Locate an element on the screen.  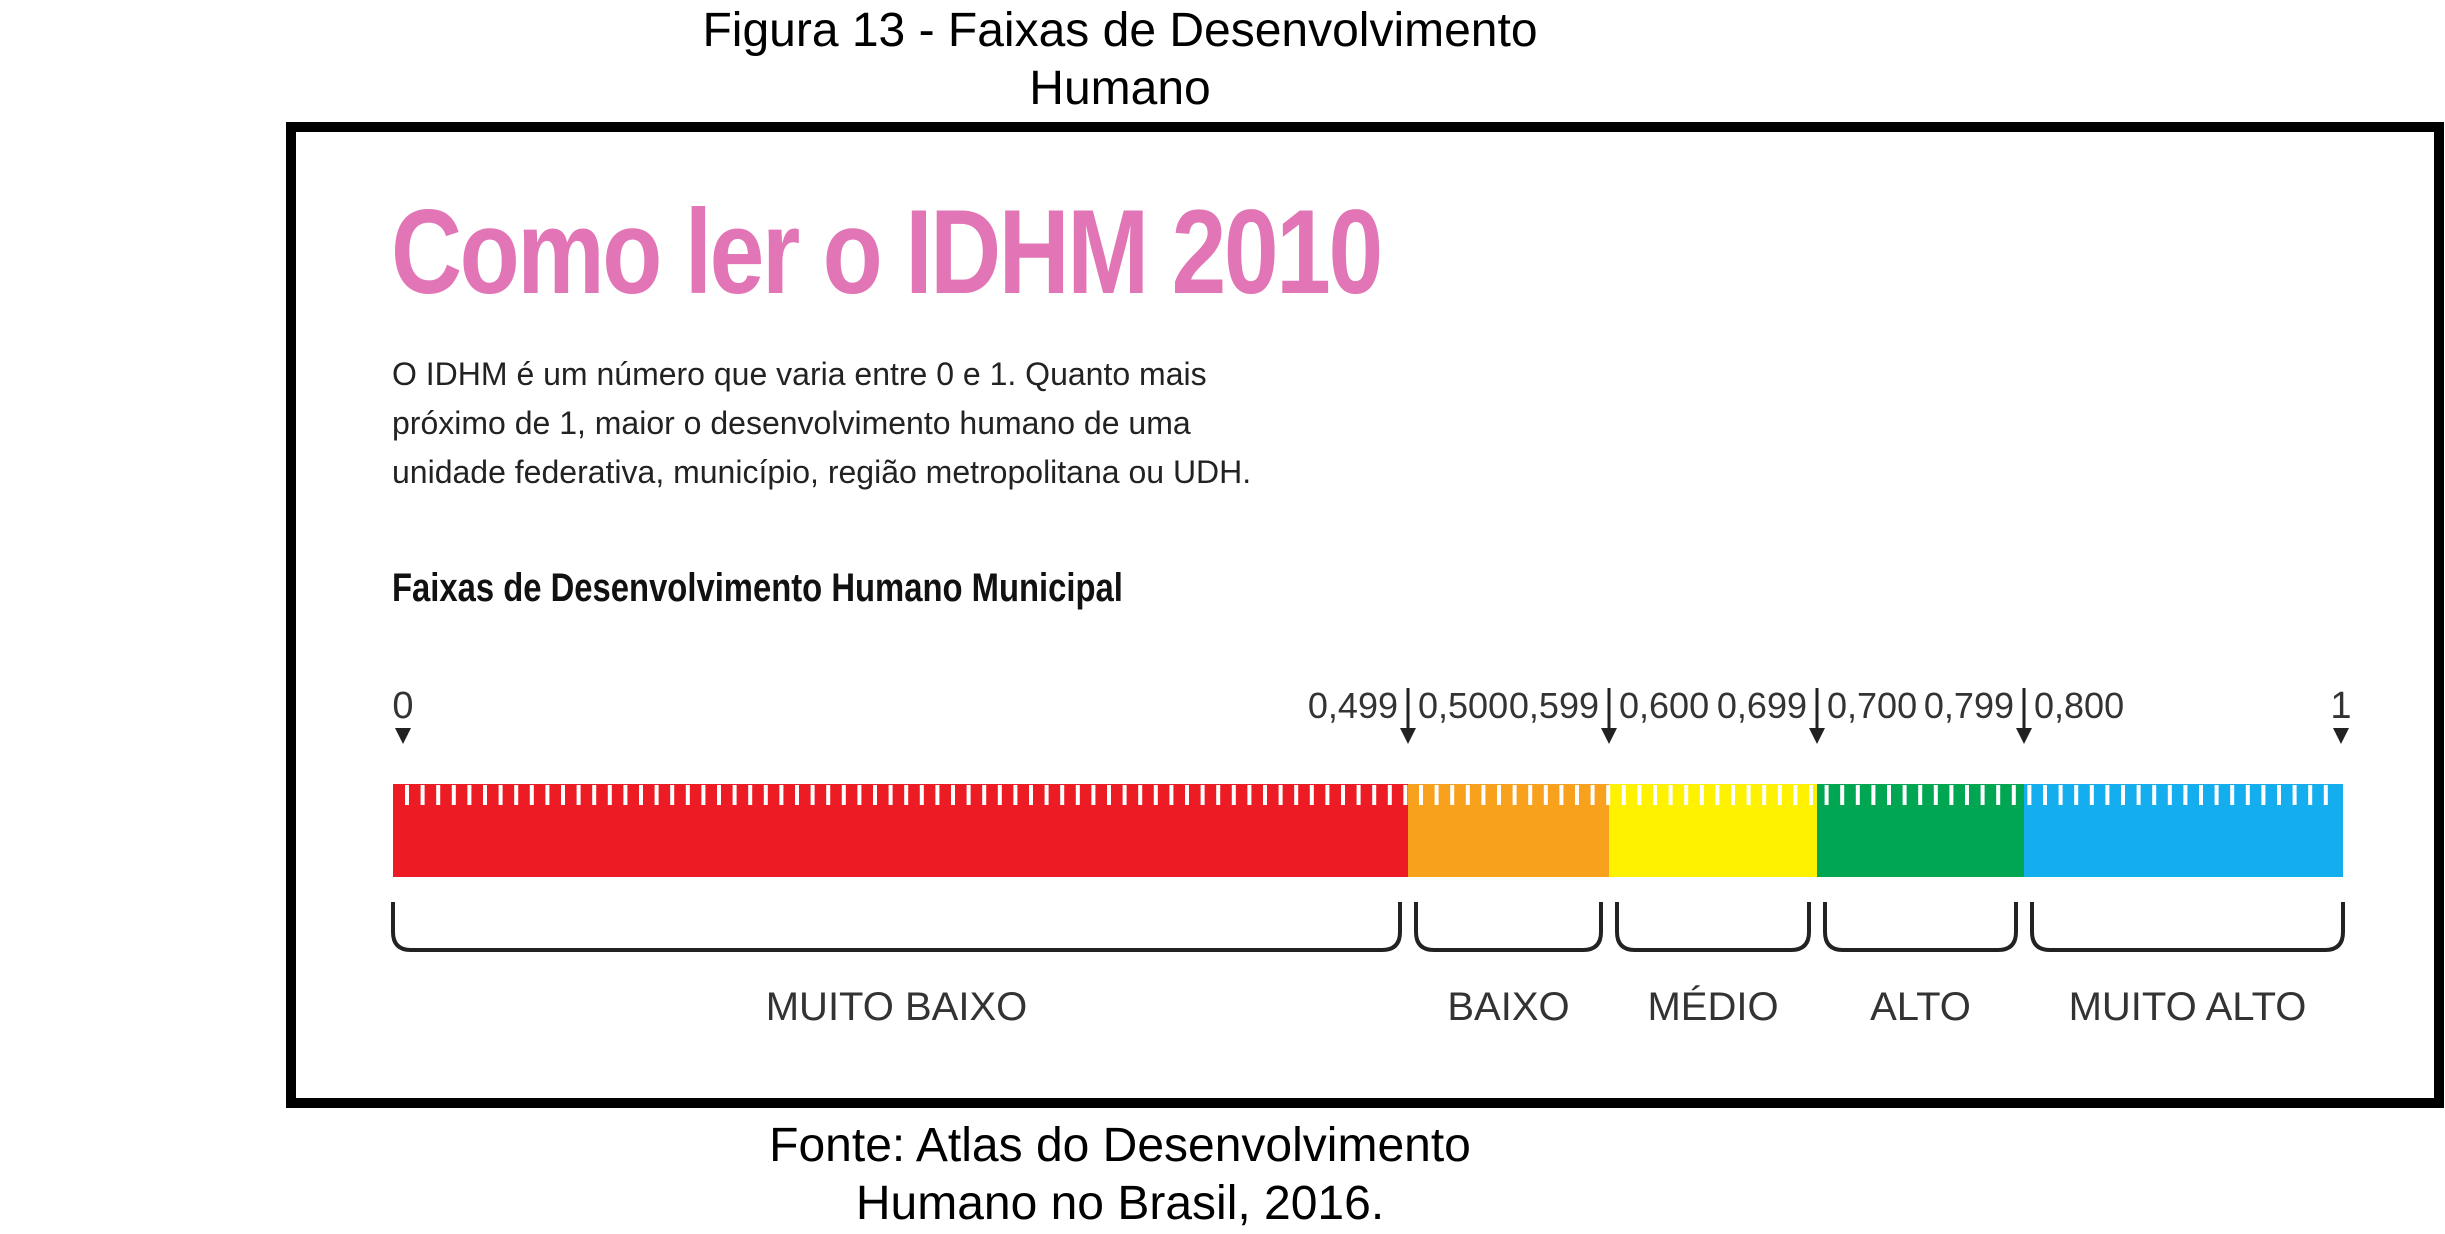
boundary-lower-label: 0,800 is located at coordinates (2079, 705).